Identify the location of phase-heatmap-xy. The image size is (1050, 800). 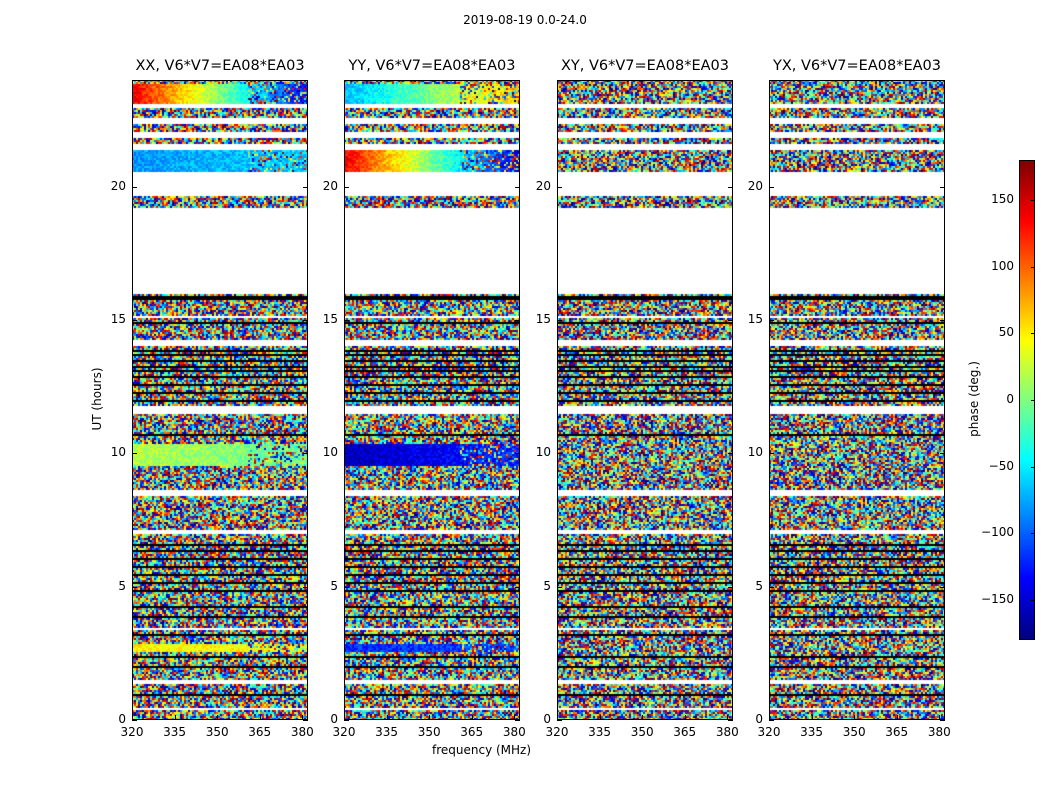
(645, 400).